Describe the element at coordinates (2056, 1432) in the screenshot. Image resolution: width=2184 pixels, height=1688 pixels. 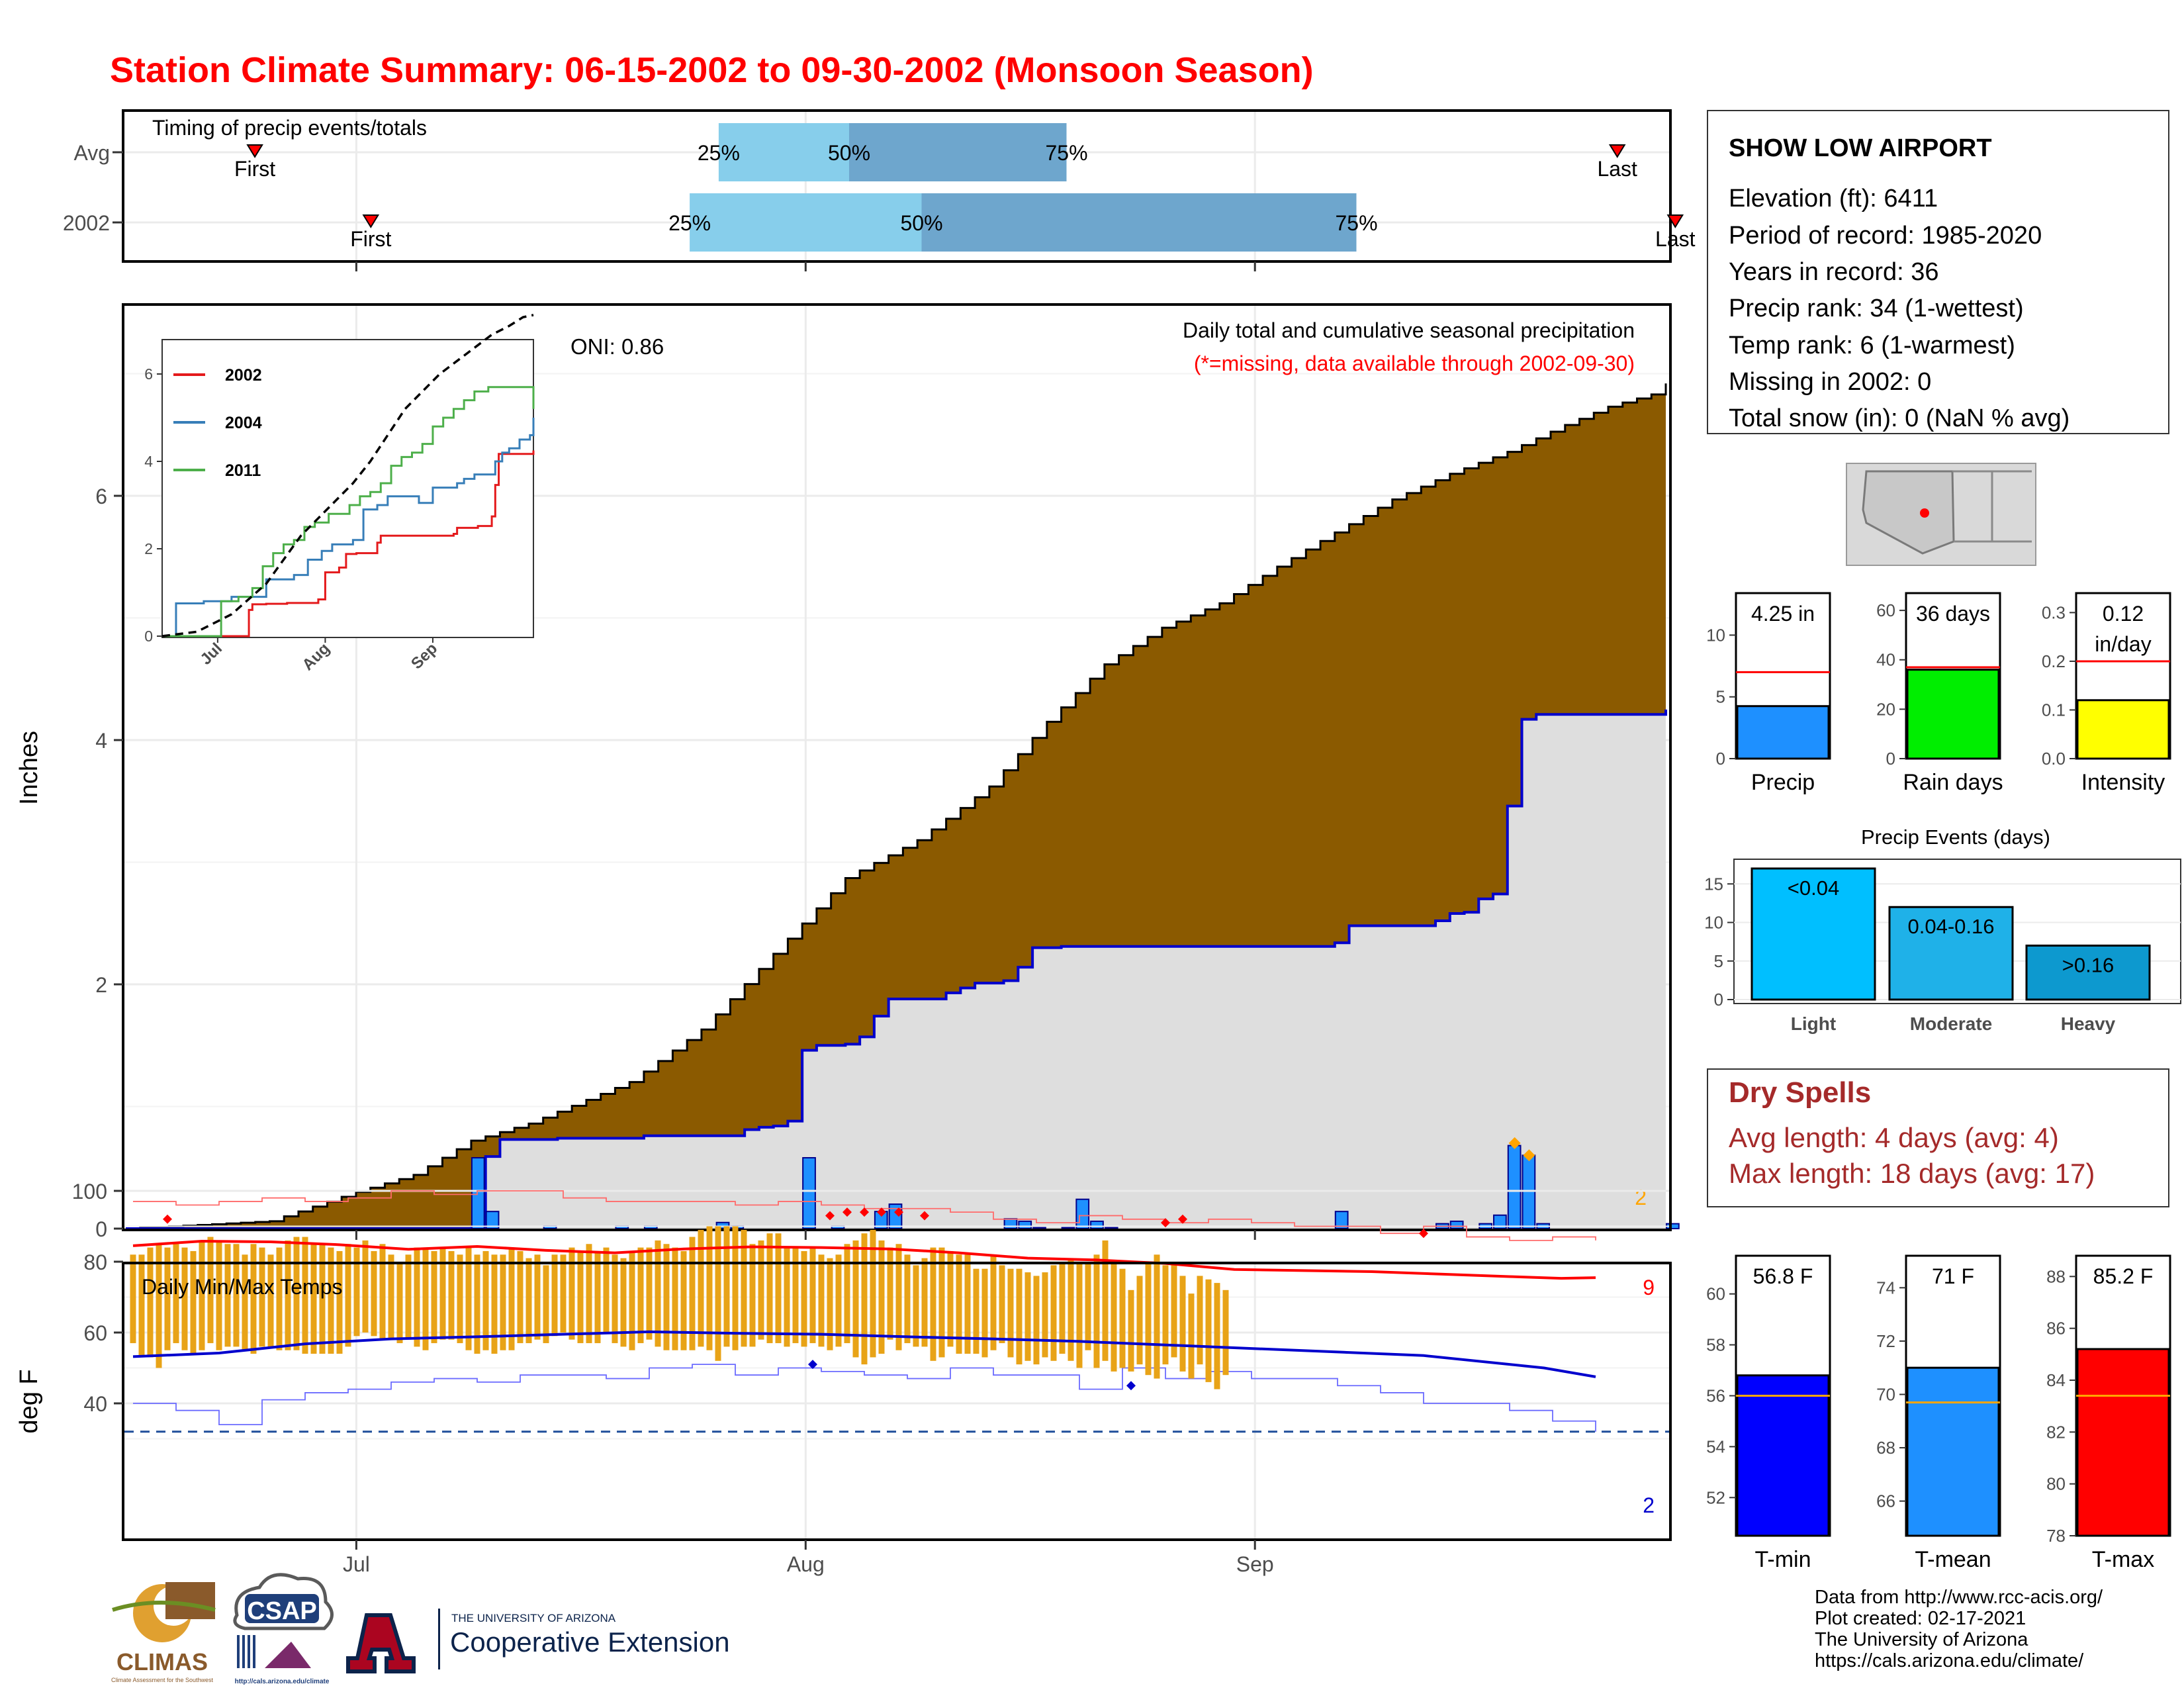
I see `gauge-ytick-label: 82` at that location.